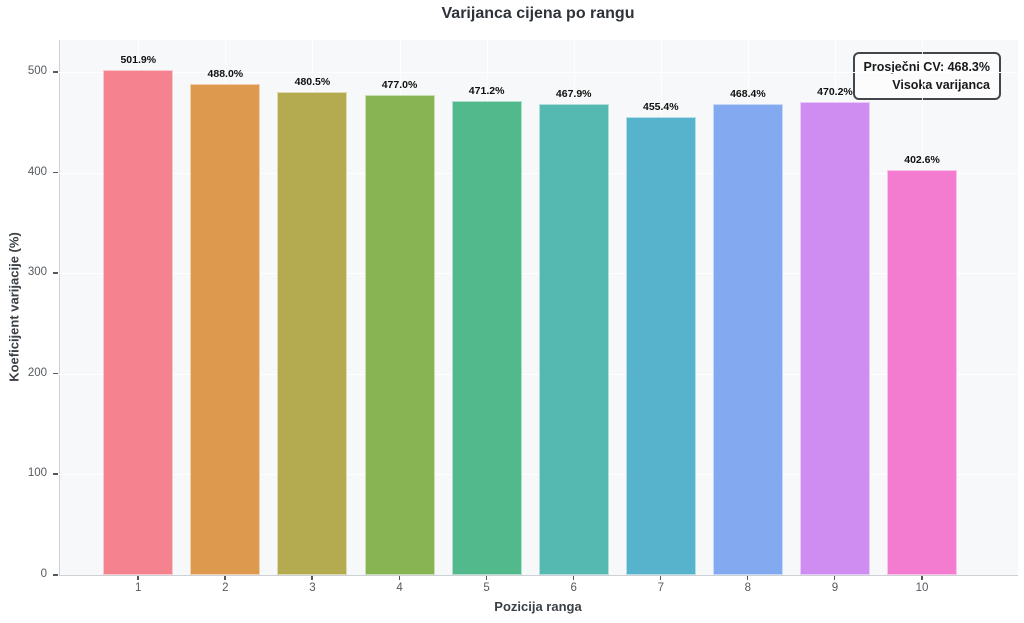 The width and height of the screenshot is (1024, 623). Describe the element at coordinates (225, 74) in the screenshot. I see `bar-value-label: 488.0%` at that location.